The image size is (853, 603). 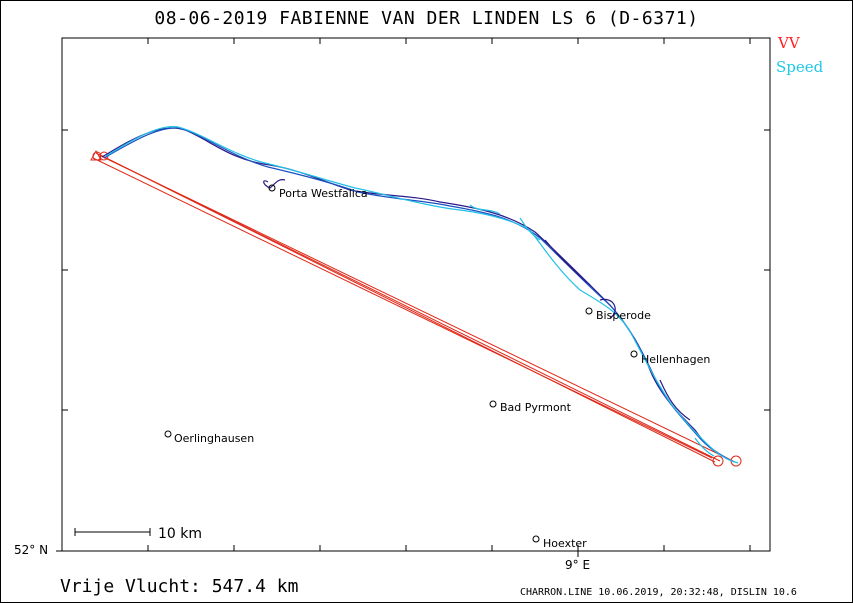 What do you see at coordinates (62, 340) in the screenshot?
I see `left-ticks` at bounding box center [62, 340].